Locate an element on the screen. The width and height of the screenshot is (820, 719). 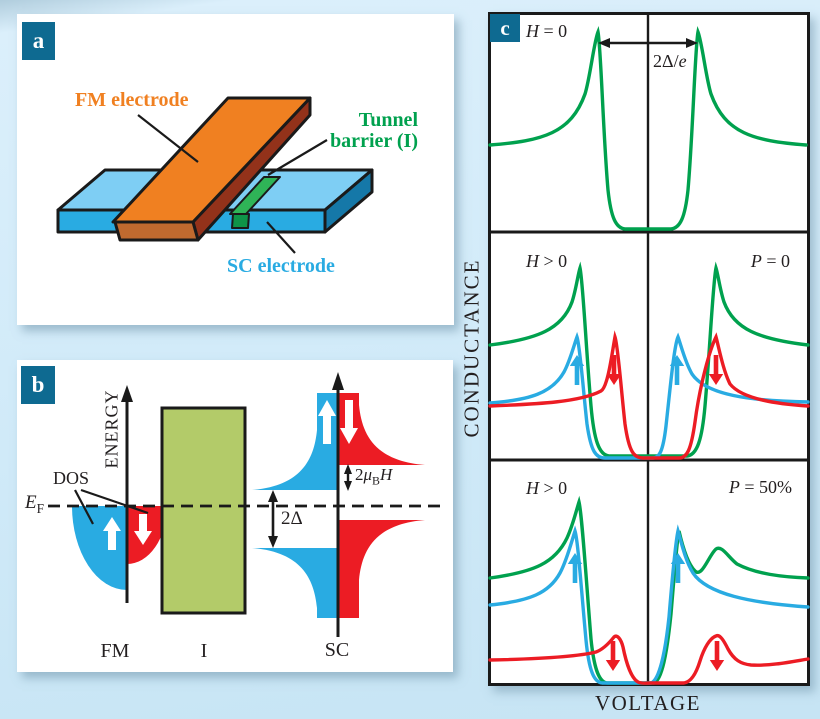
field-rest-p0: > 0 is located at coordinates (553, 261).